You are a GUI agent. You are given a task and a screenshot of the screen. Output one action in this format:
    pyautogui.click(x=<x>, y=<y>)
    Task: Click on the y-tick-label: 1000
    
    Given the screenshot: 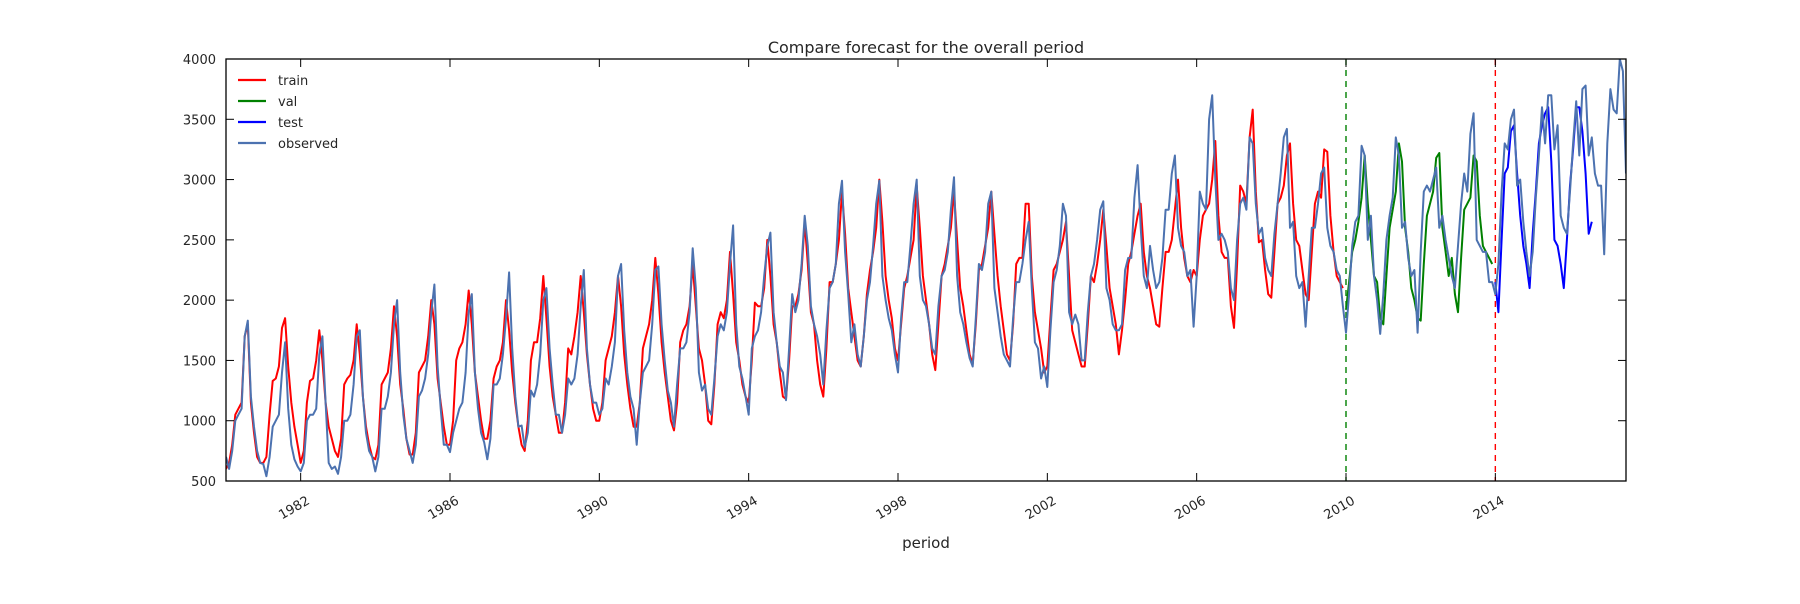 What is the action you would take?
    pyautogui.click(x=199, y=422)
    